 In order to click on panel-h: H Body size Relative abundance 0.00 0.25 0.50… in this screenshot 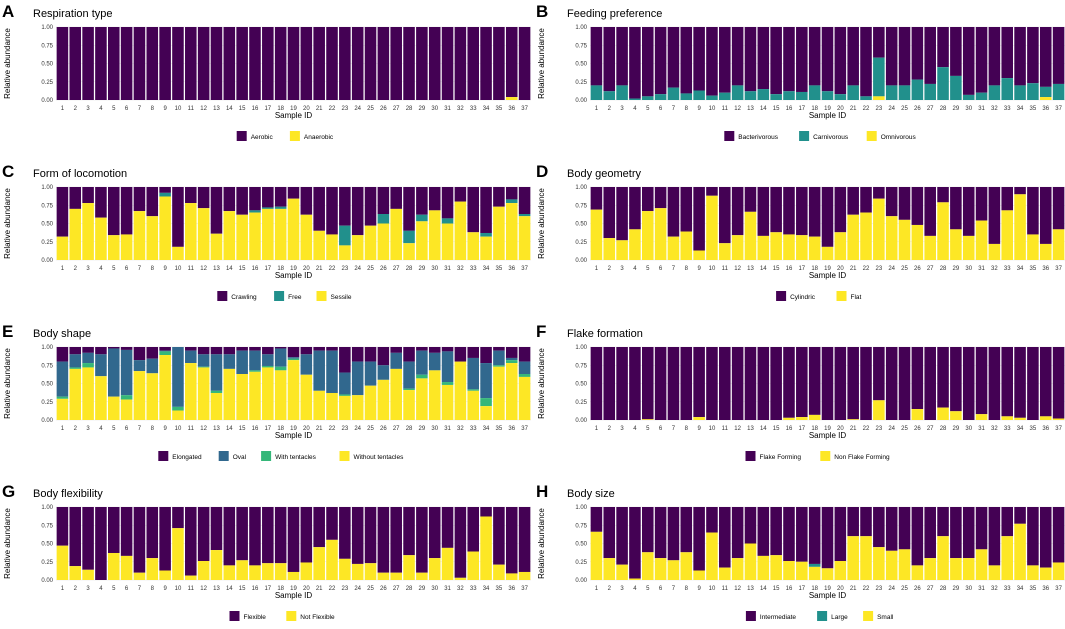, I will do `click(800, 551)`.